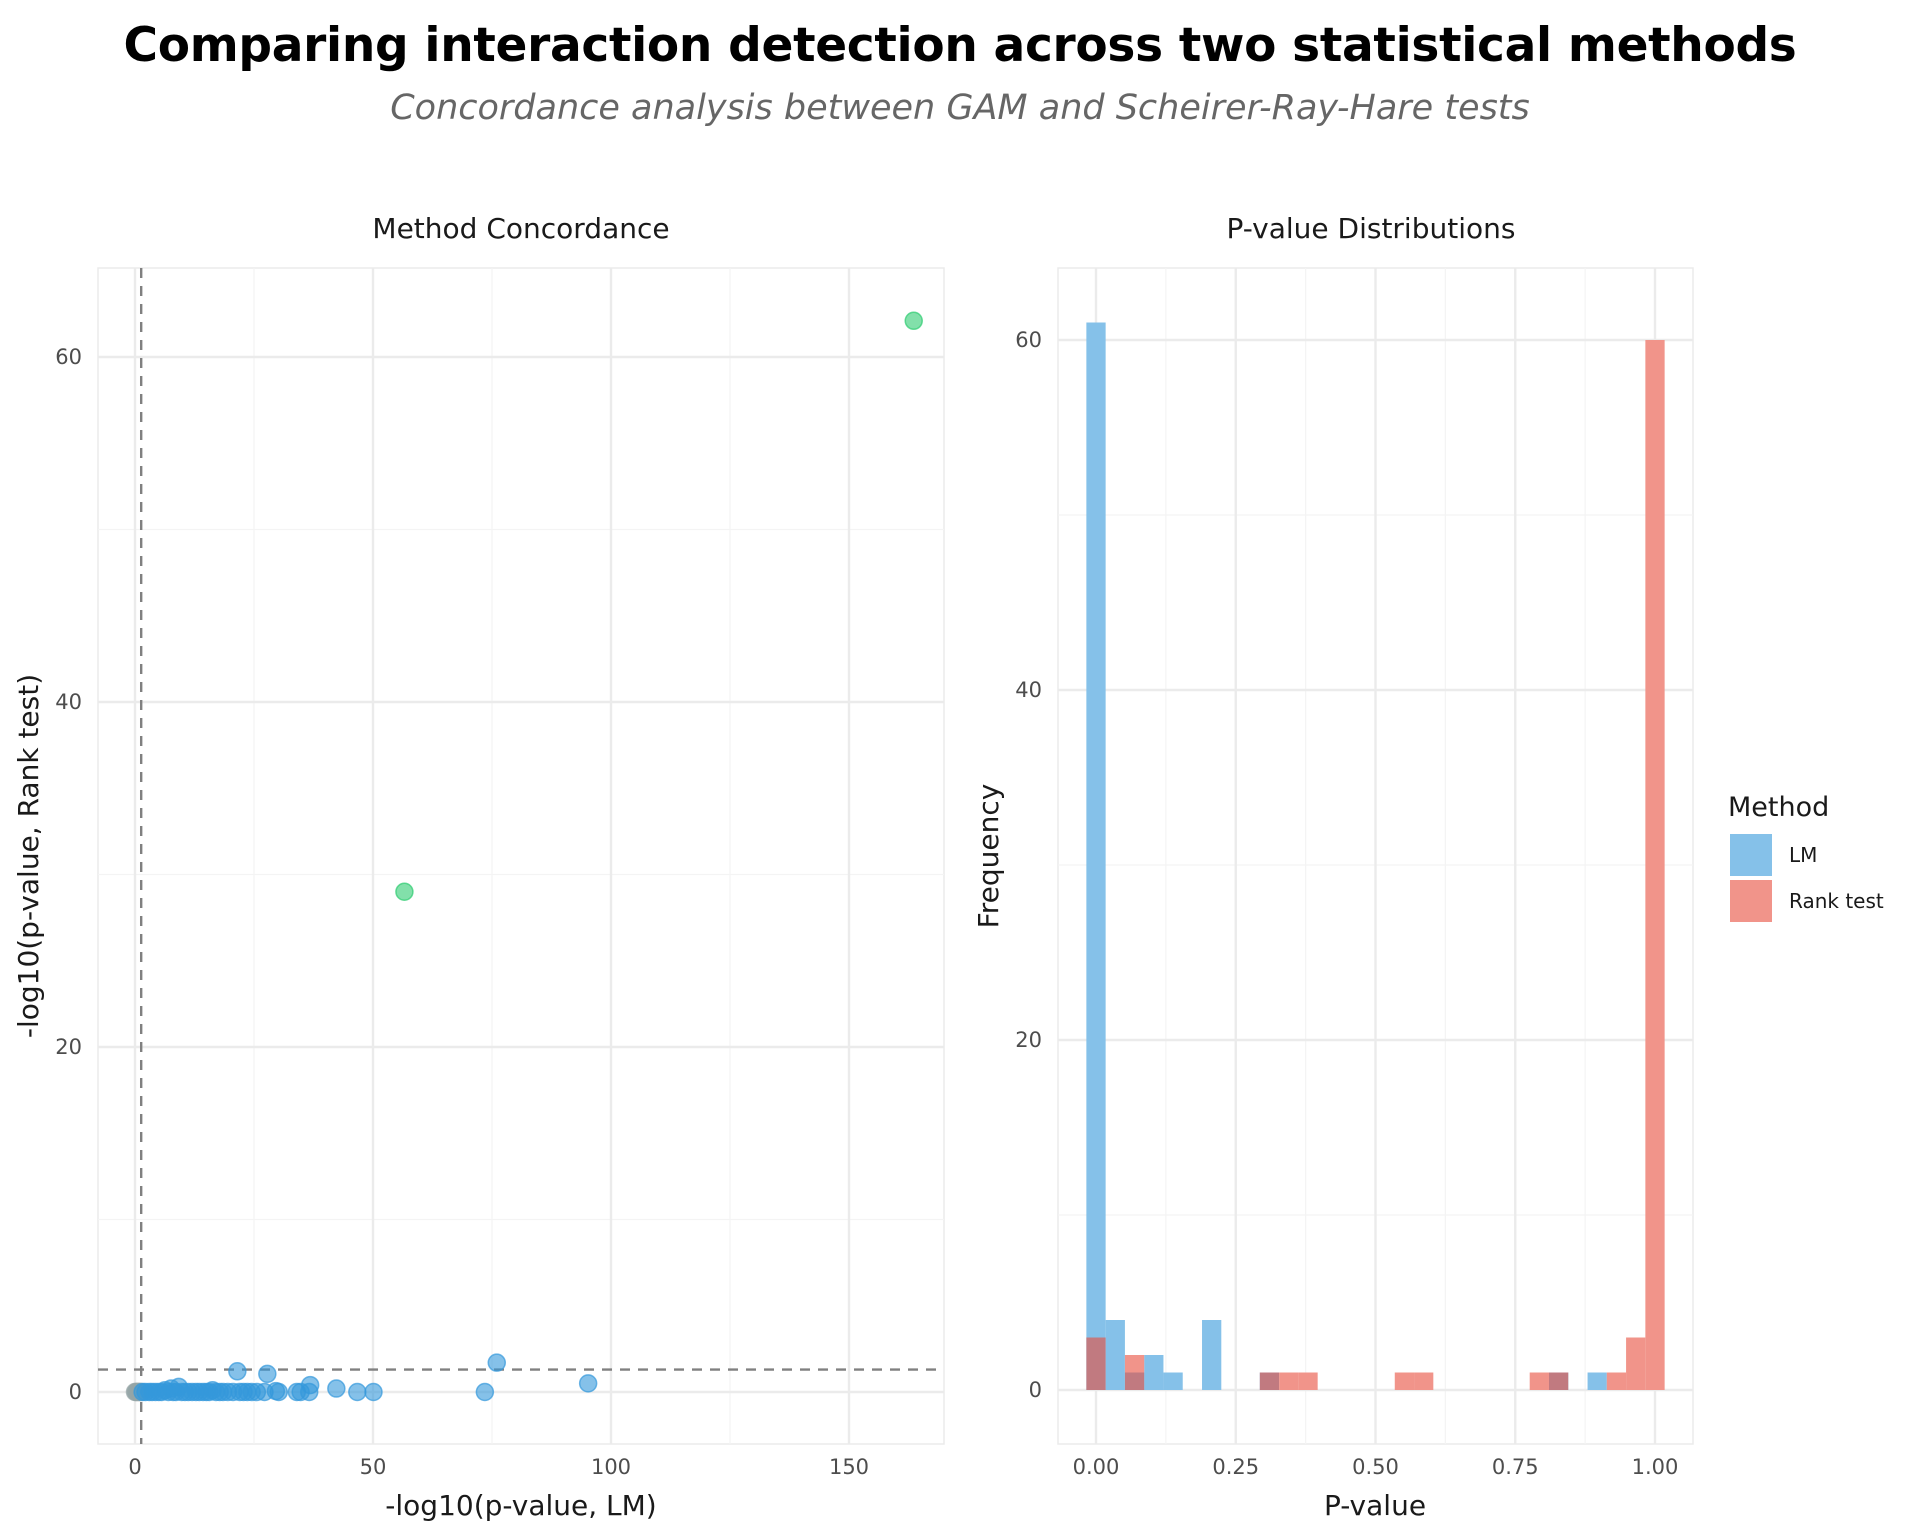 Image resolution: width=1920 pixels, height=1536 pixels. I want to click on histogram-y-ticks: 0 20 40 60, so click(1028, 865).